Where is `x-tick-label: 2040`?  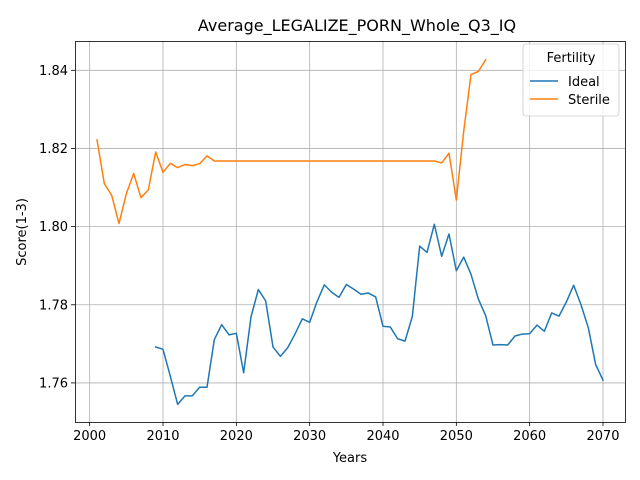 x-tick-label: 2040 is located at coordinates (382, 436).